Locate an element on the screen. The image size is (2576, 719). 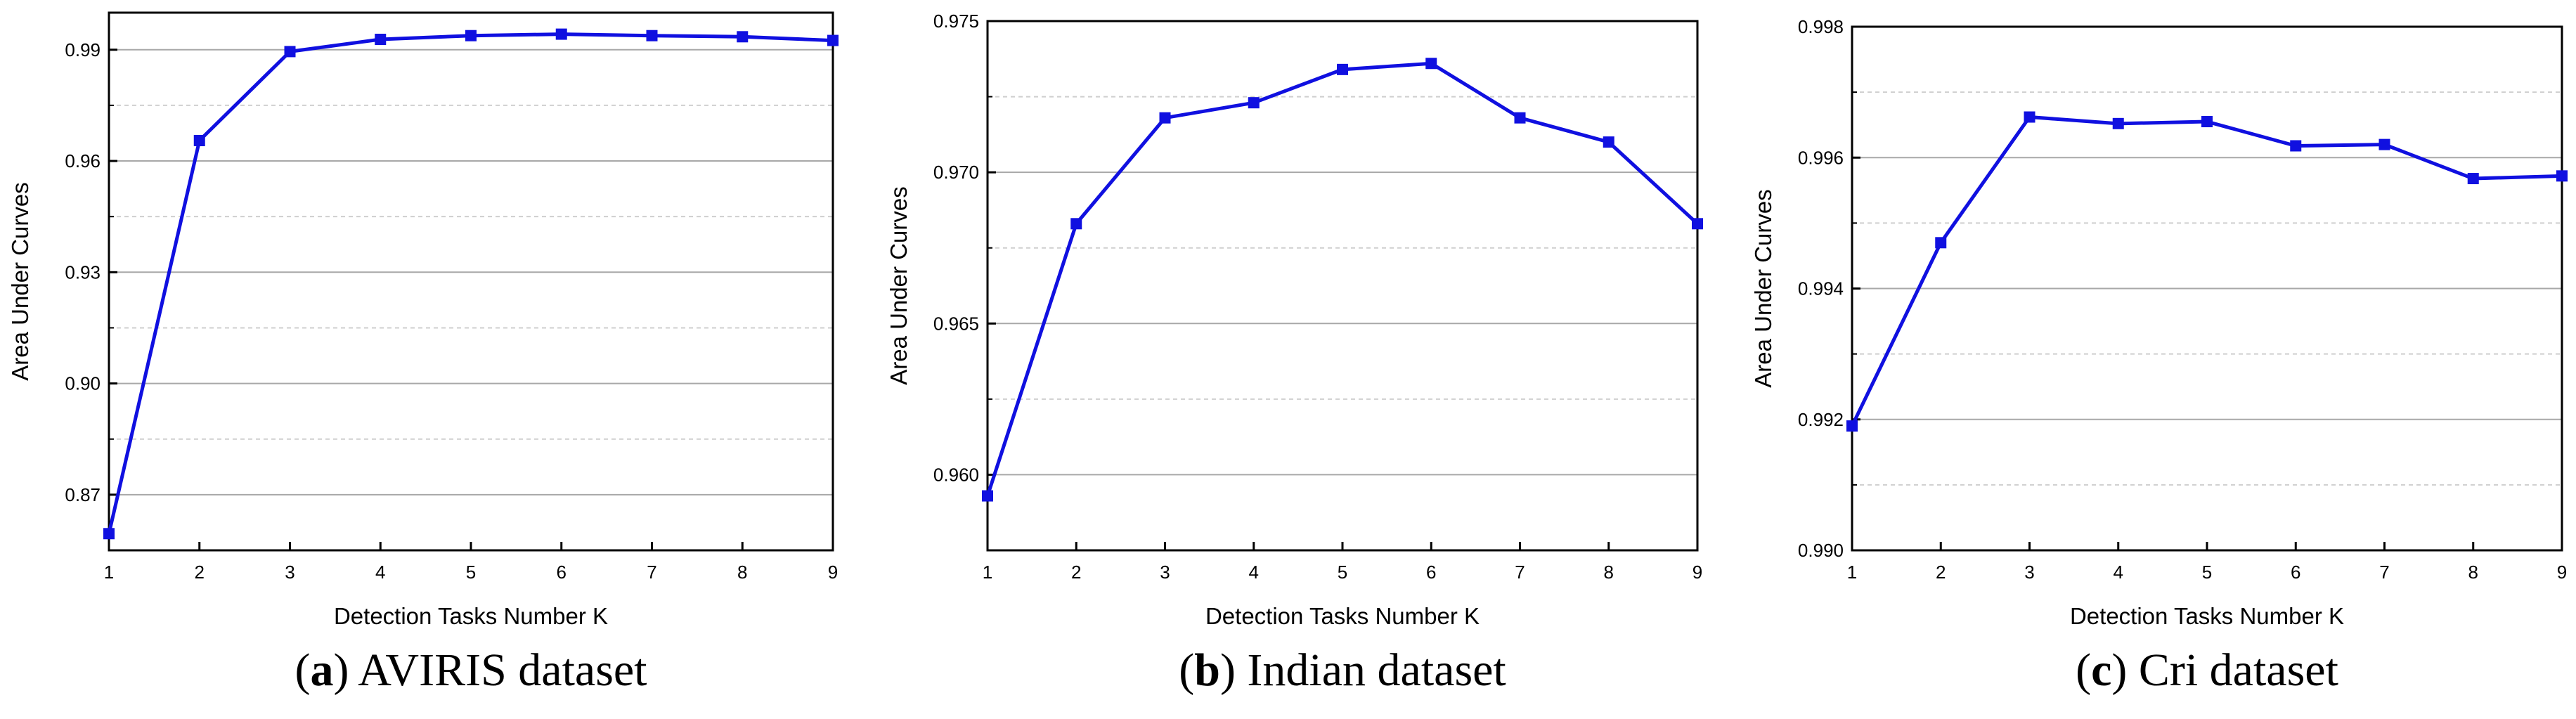
y-tick-label: 0.975 is located at coordinates (956, 21).